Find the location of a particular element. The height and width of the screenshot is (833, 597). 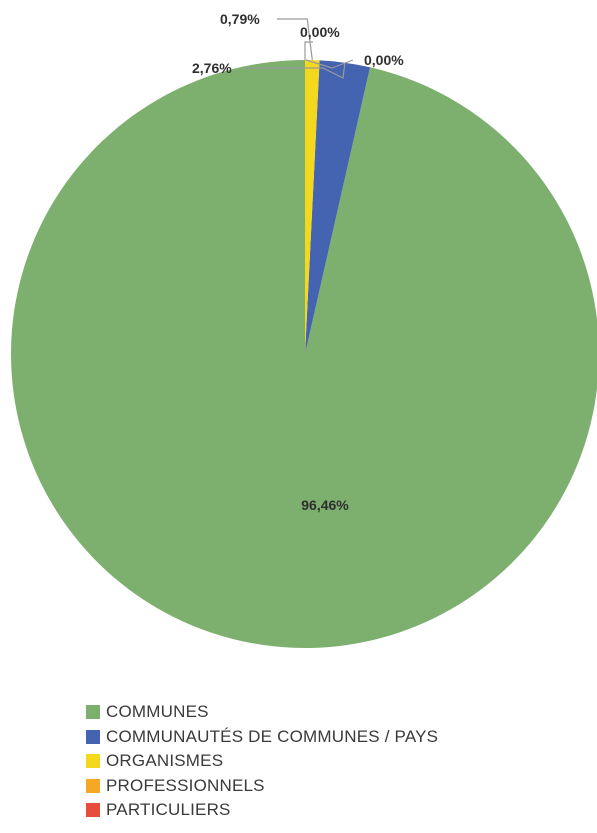

legend-label-communes: COMMUNES is located at coordinates (157, 712).